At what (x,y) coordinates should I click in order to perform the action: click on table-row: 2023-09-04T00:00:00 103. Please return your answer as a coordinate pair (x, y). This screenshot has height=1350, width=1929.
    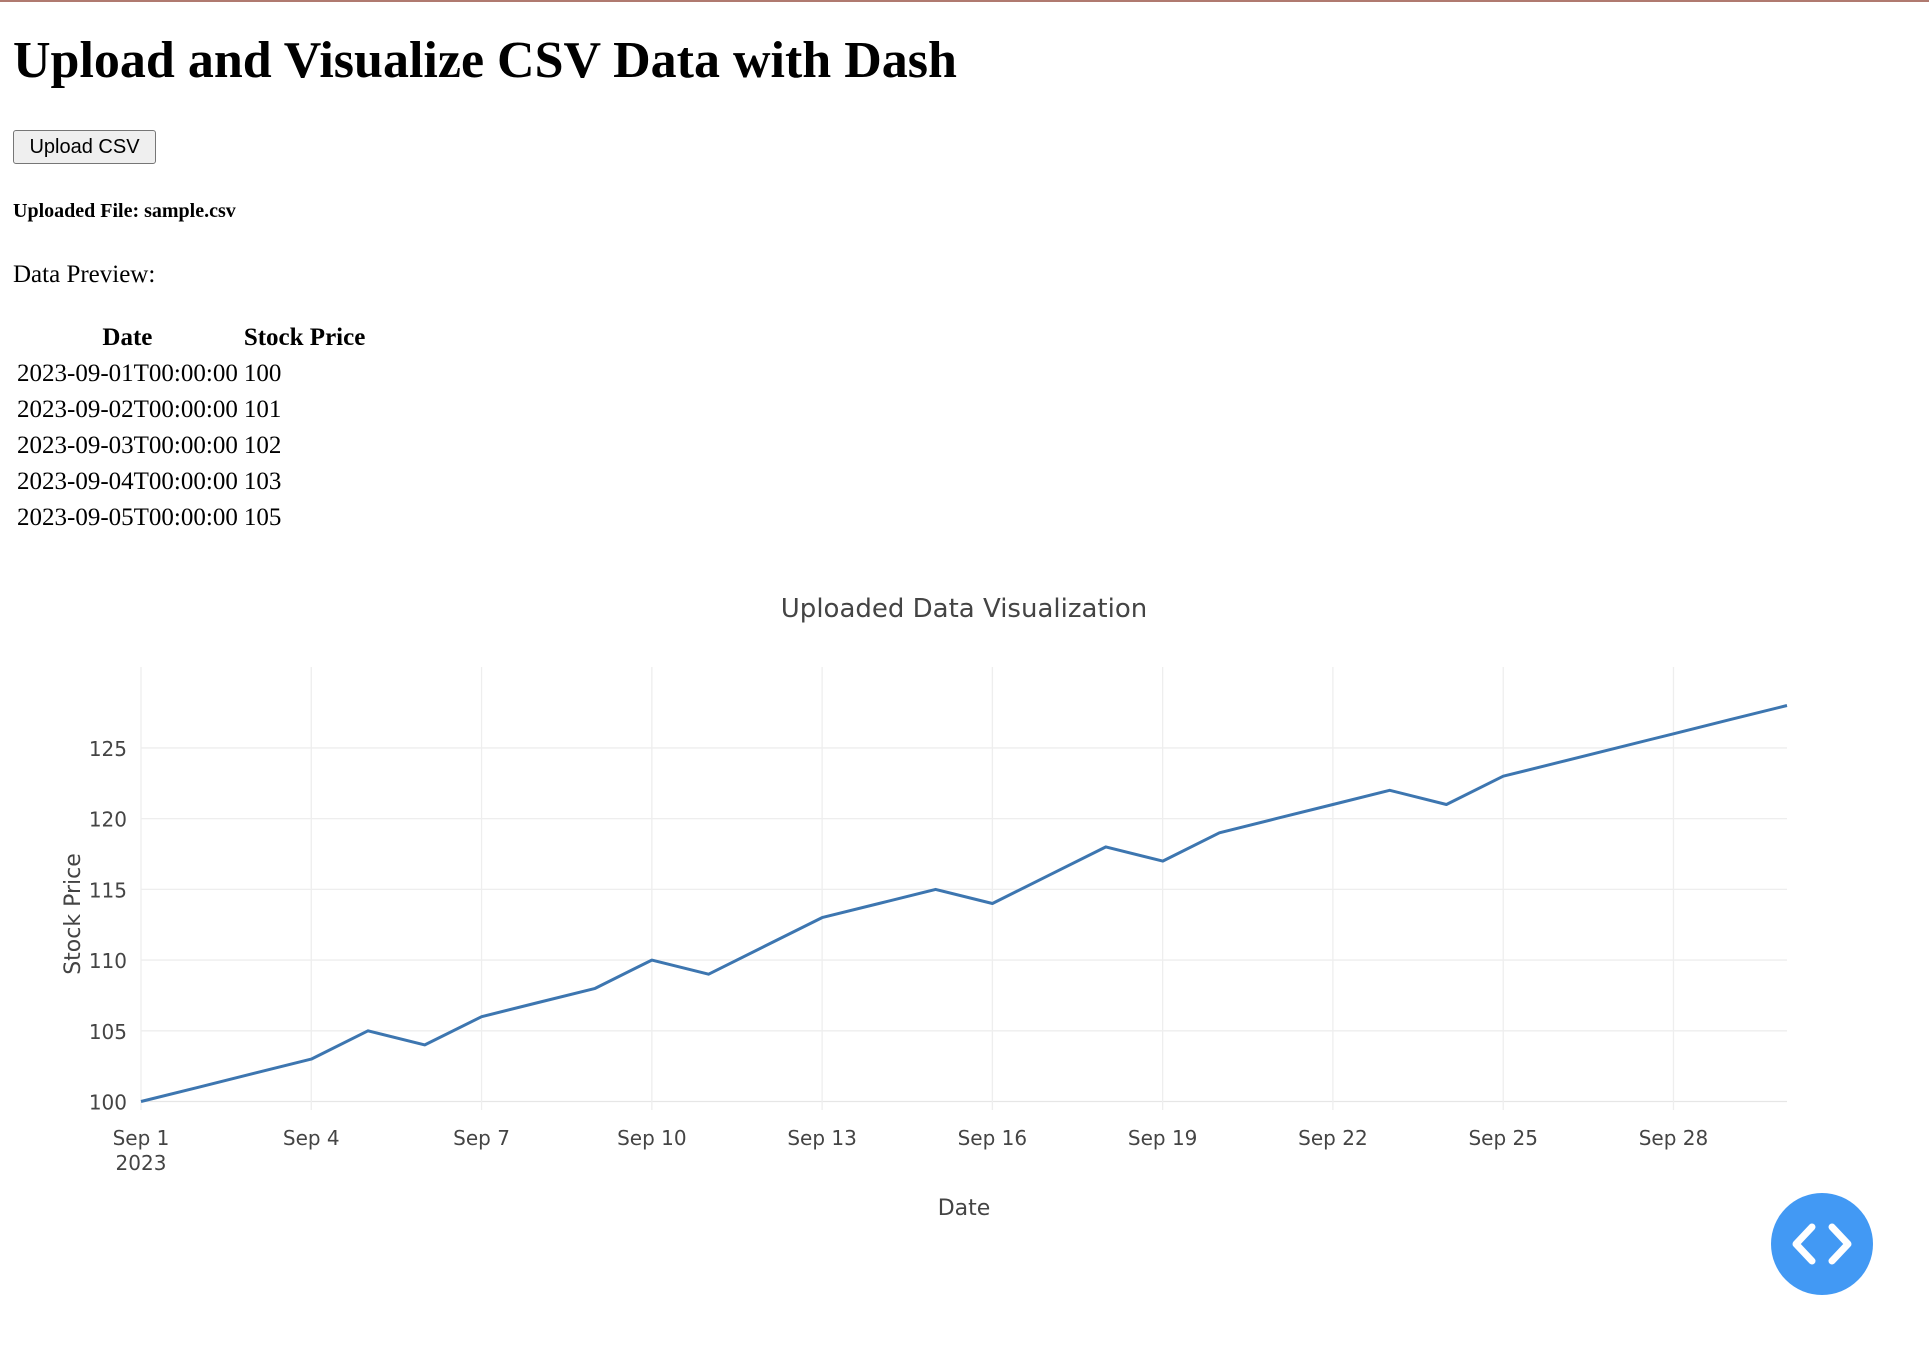
    Looking at the image, I should click on (191, 482).